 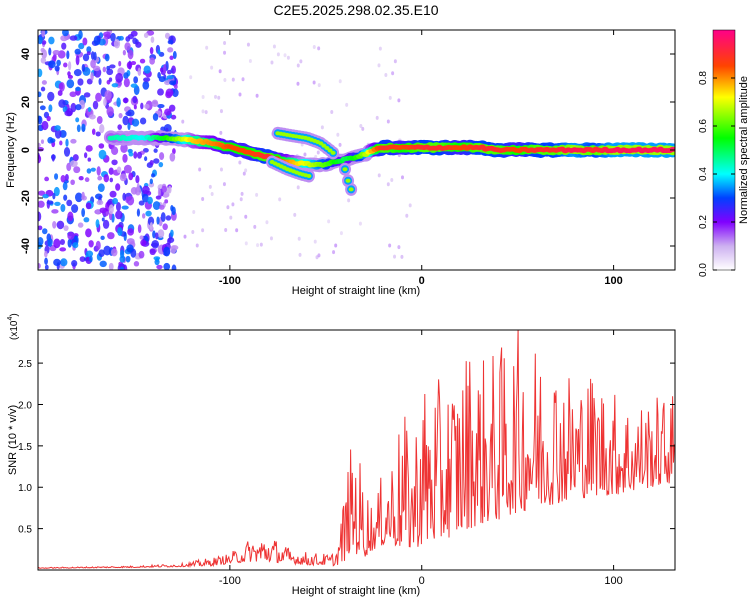 I want to click on snr-y-axis-label: SNR (10 * v/v), so click(x=13, y=440).